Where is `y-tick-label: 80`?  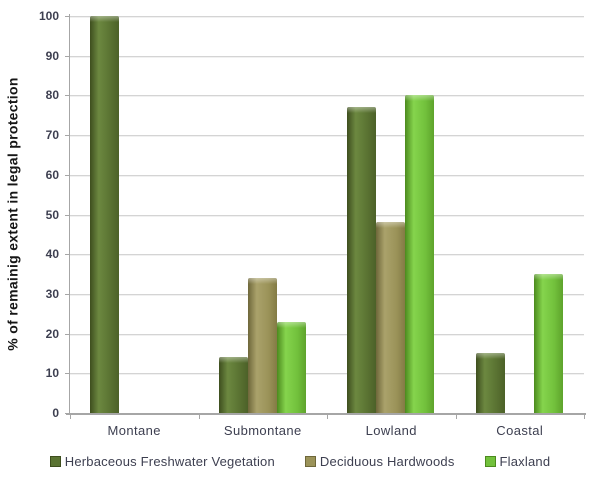
y-tick-label: 80 is located at coordinates (52, 95).